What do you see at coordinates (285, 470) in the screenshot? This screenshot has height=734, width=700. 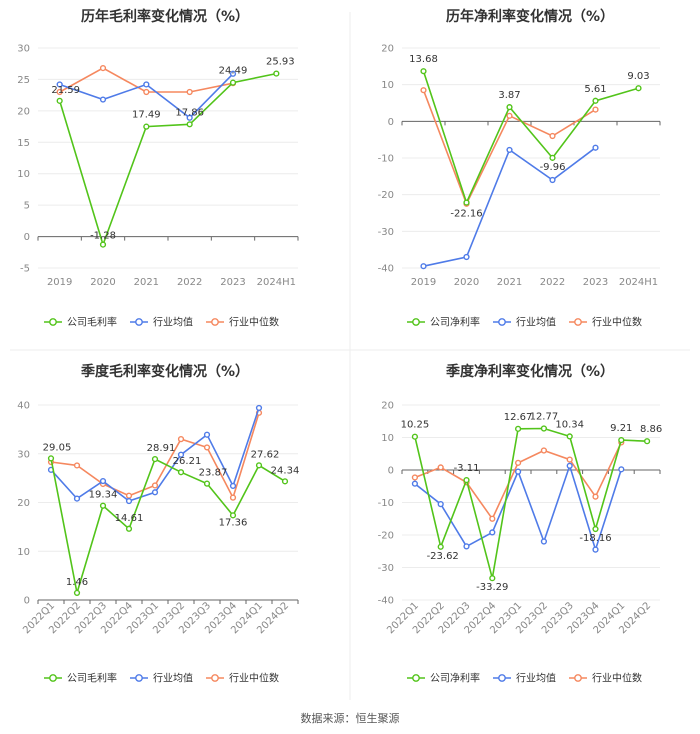 I see `data-label: 24.34` at bounding box center [285, 470].